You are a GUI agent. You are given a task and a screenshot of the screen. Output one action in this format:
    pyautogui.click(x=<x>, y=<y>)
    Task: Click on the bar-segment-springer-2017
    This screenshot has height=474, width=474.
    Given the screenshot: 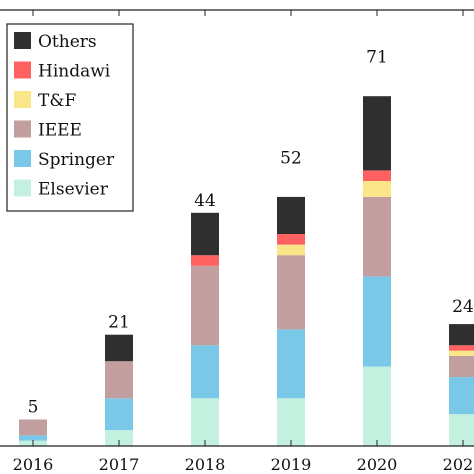 What is the action you would take?
    pyautogui.click(x=119, y=414)
    